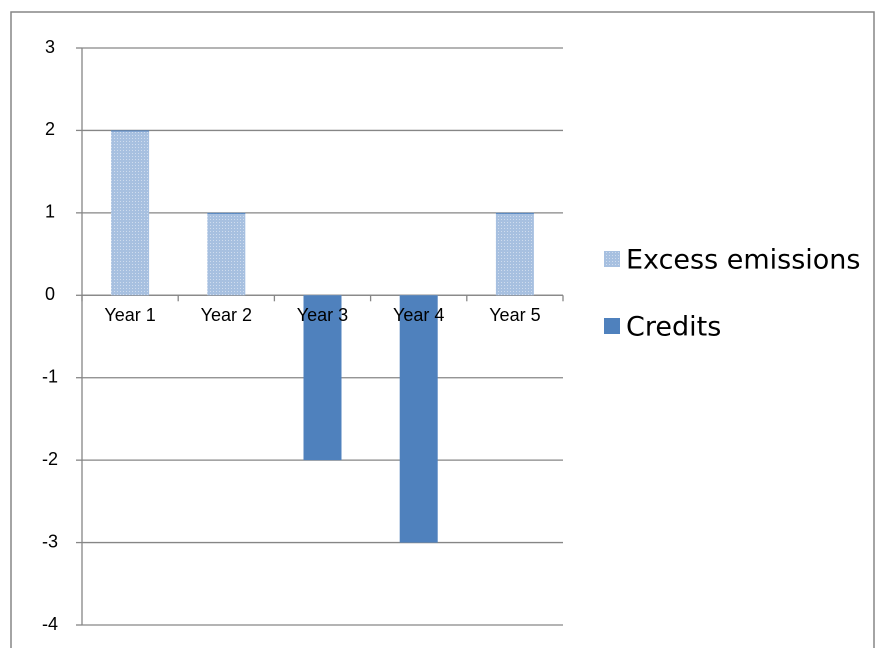 This screenshot has height=648, width=885. Describe the element at coordinates (50, 459) in the screenshot. I see `y-tick-label: -2` at that location.